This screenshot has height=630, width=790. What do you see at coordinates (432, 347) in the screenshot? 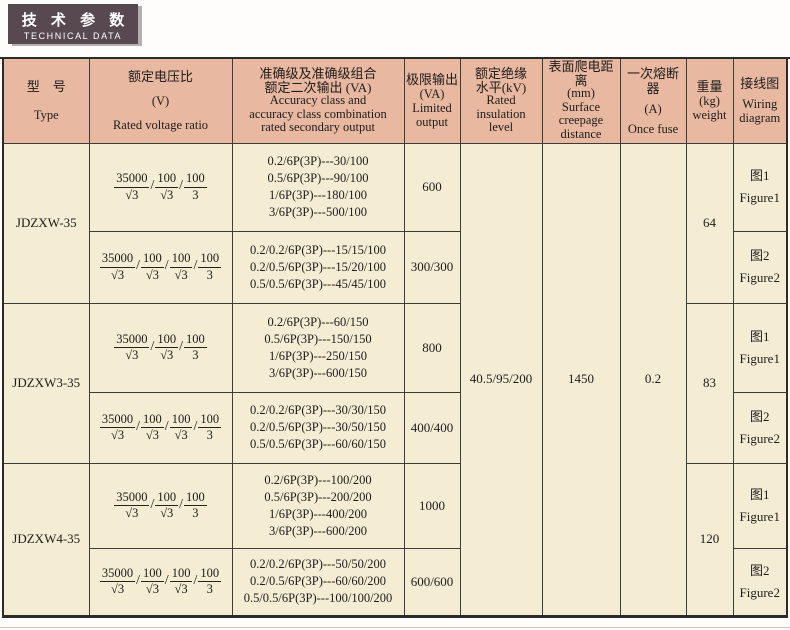
I see `limited-output-cell: 800` at bounding box center [432, 347].